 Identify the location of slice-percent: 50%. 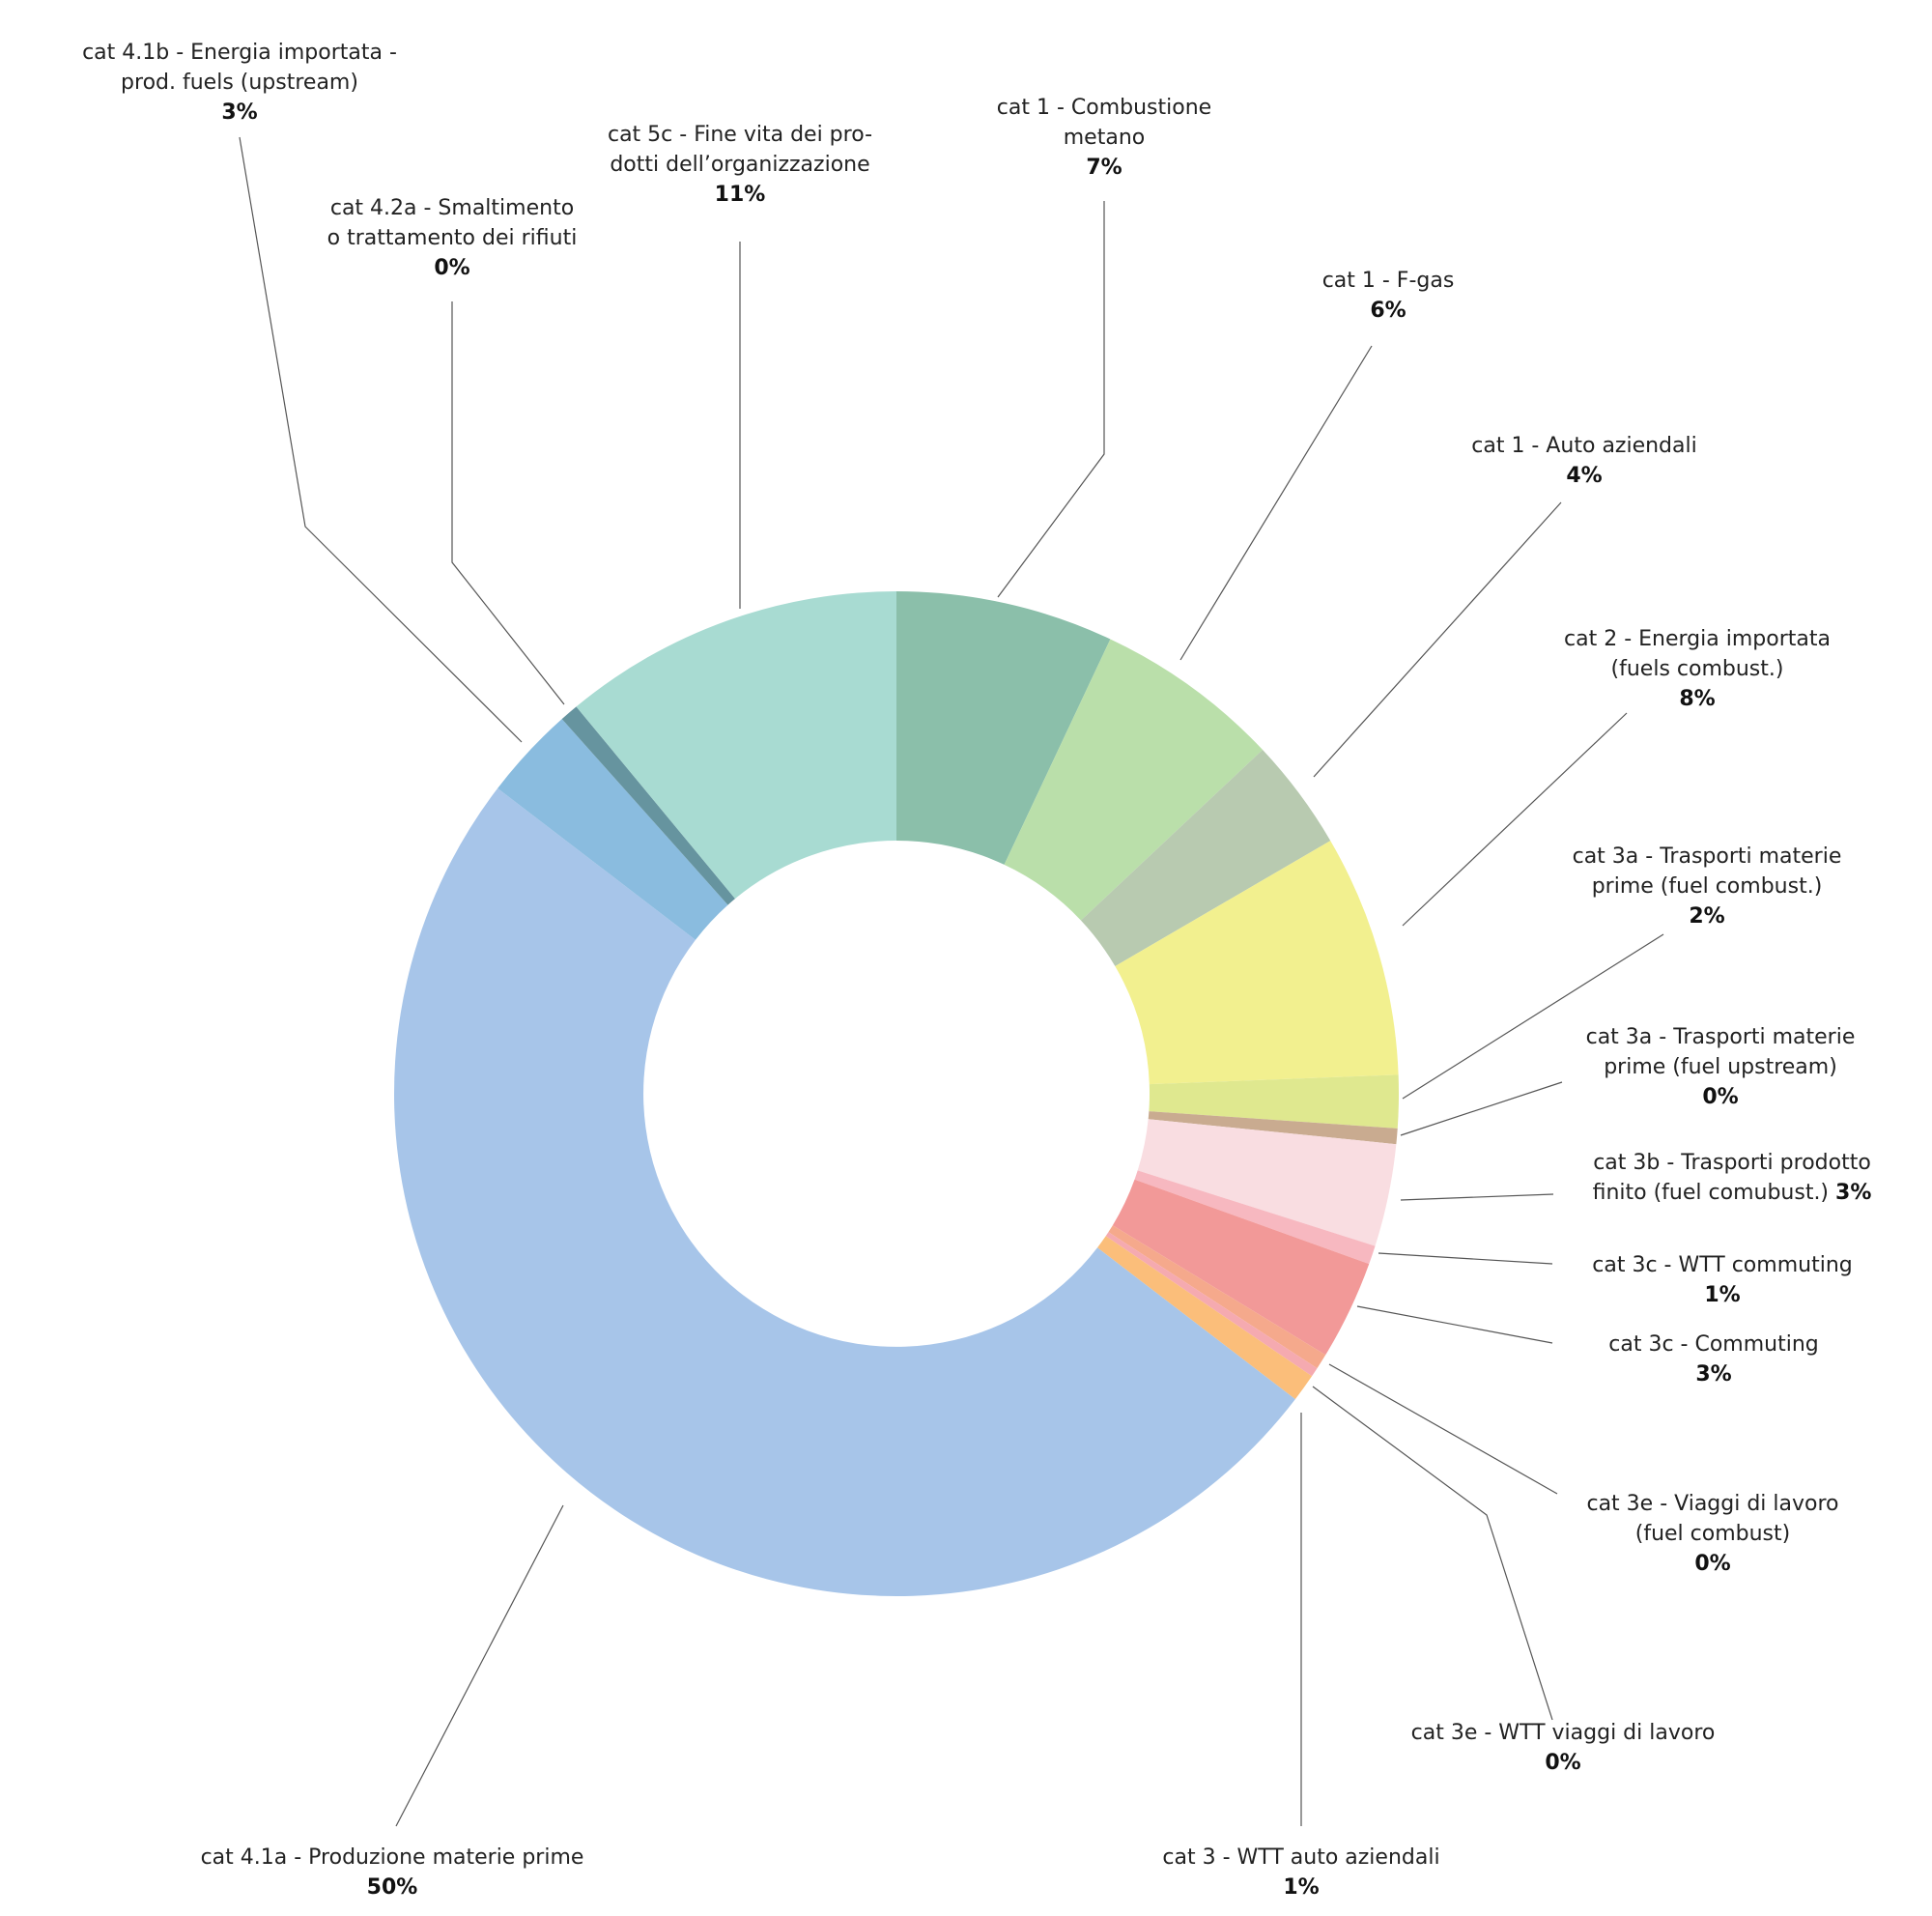
(392, 1887).